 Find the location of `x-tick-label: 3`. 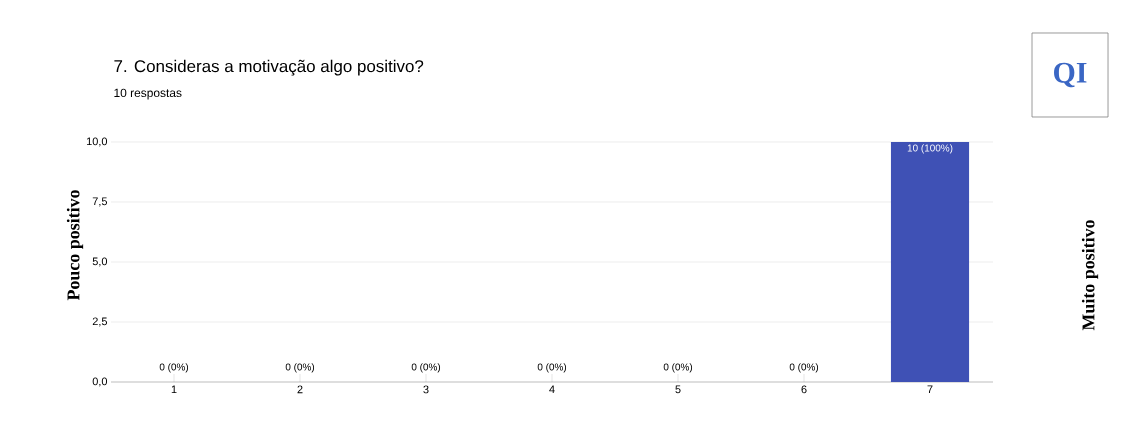

x-tick-label: 3 is located at coordinates (426, 389).